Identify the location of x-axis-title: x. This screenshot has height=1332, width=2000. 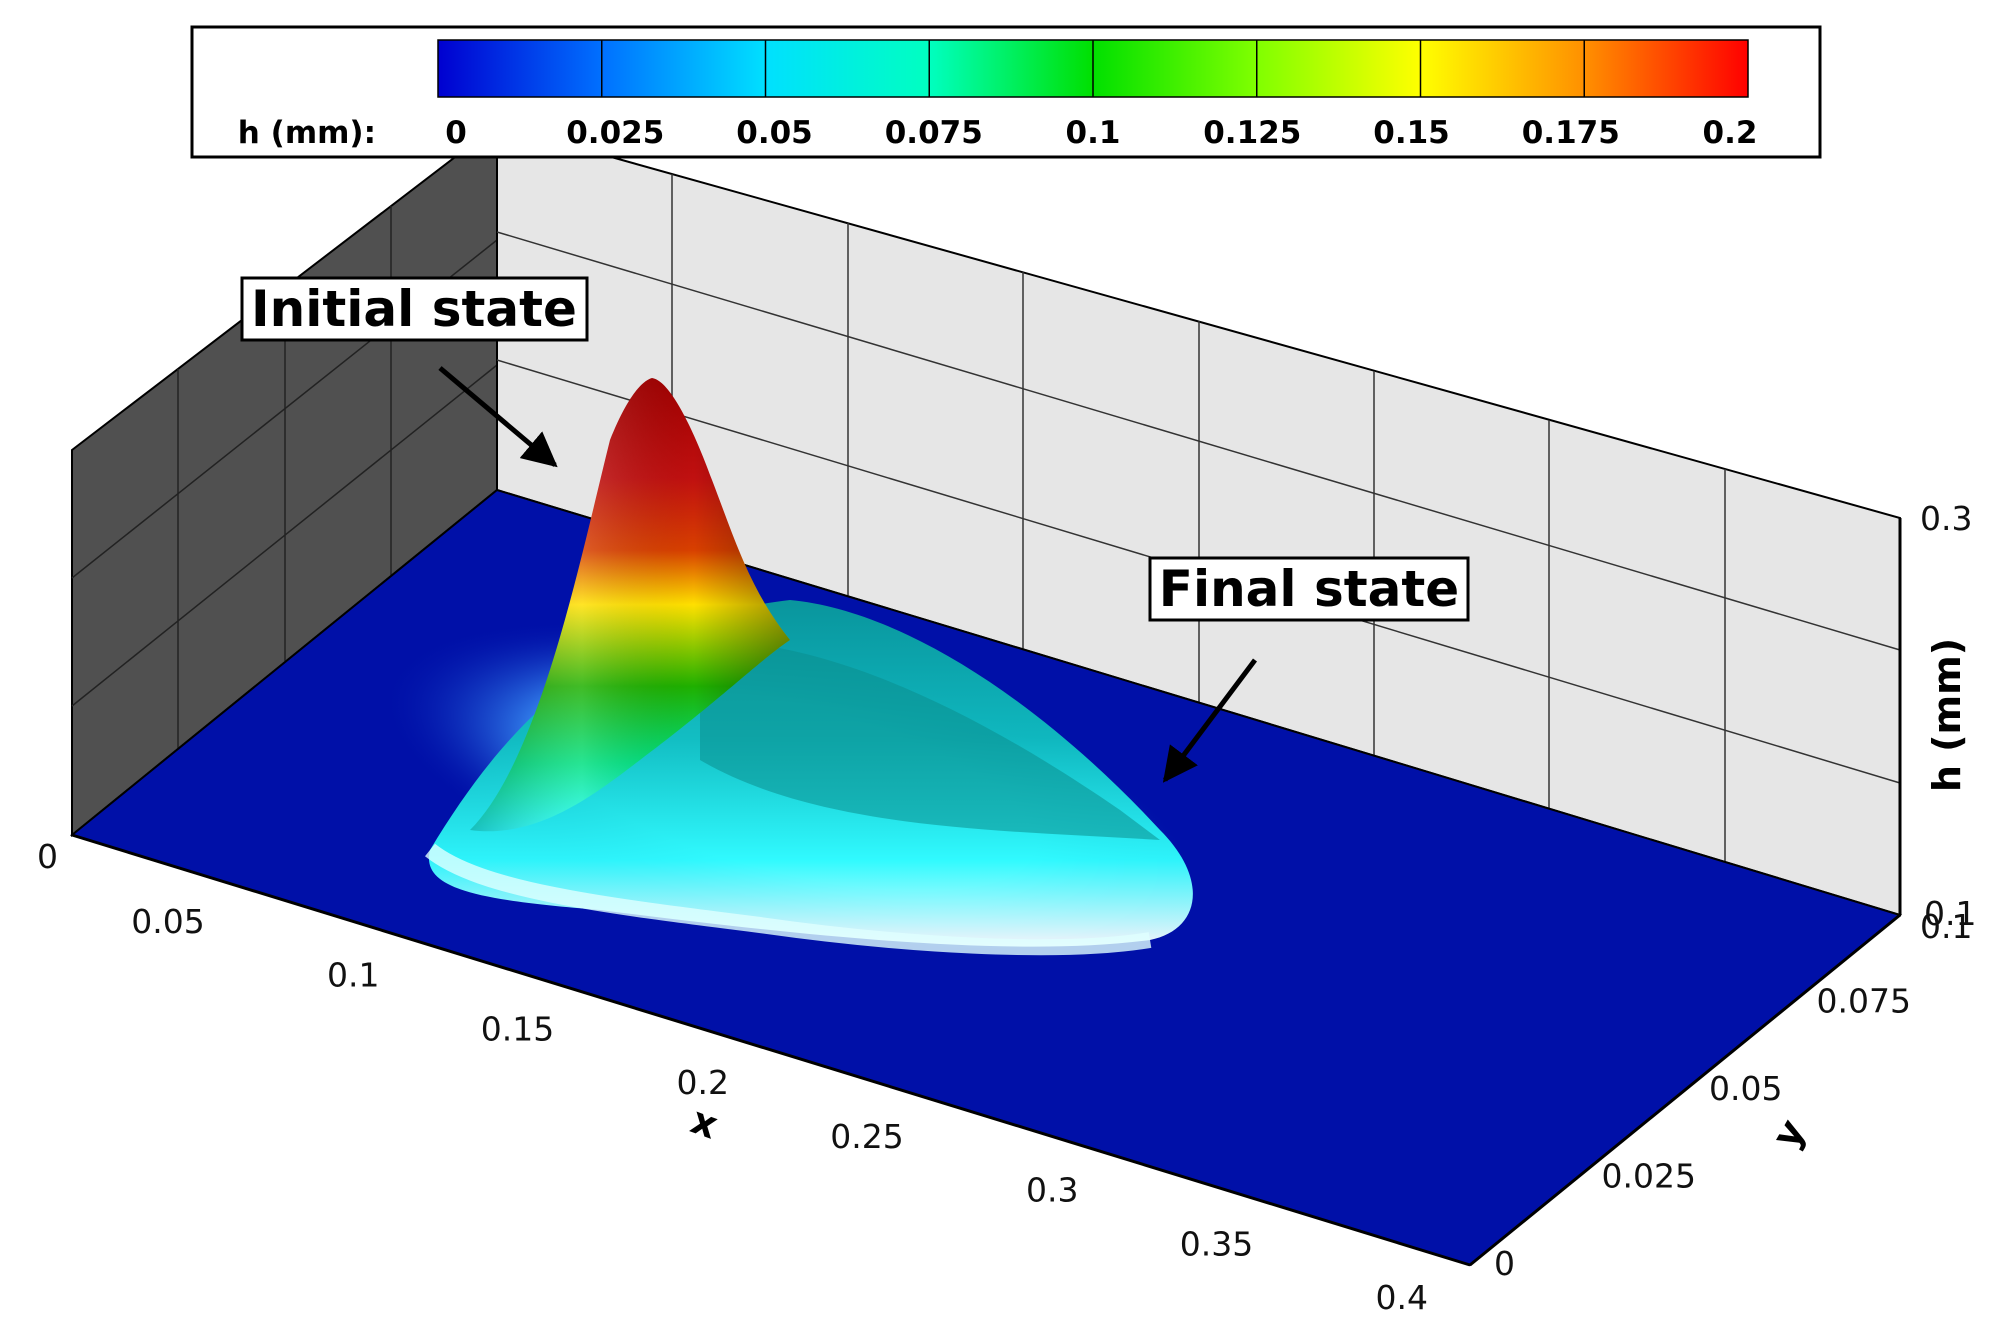
(704, 1123).